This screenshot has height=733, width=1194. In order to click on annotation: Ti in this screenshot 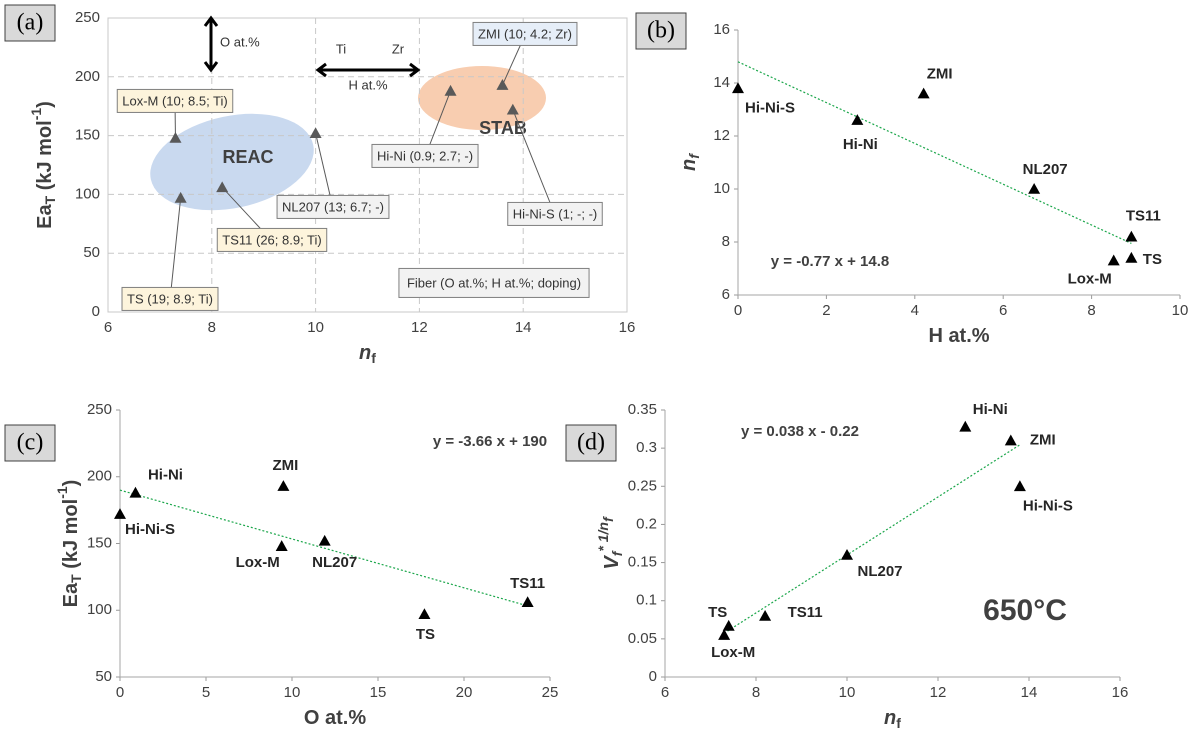, I will do `click(341, 48)`.